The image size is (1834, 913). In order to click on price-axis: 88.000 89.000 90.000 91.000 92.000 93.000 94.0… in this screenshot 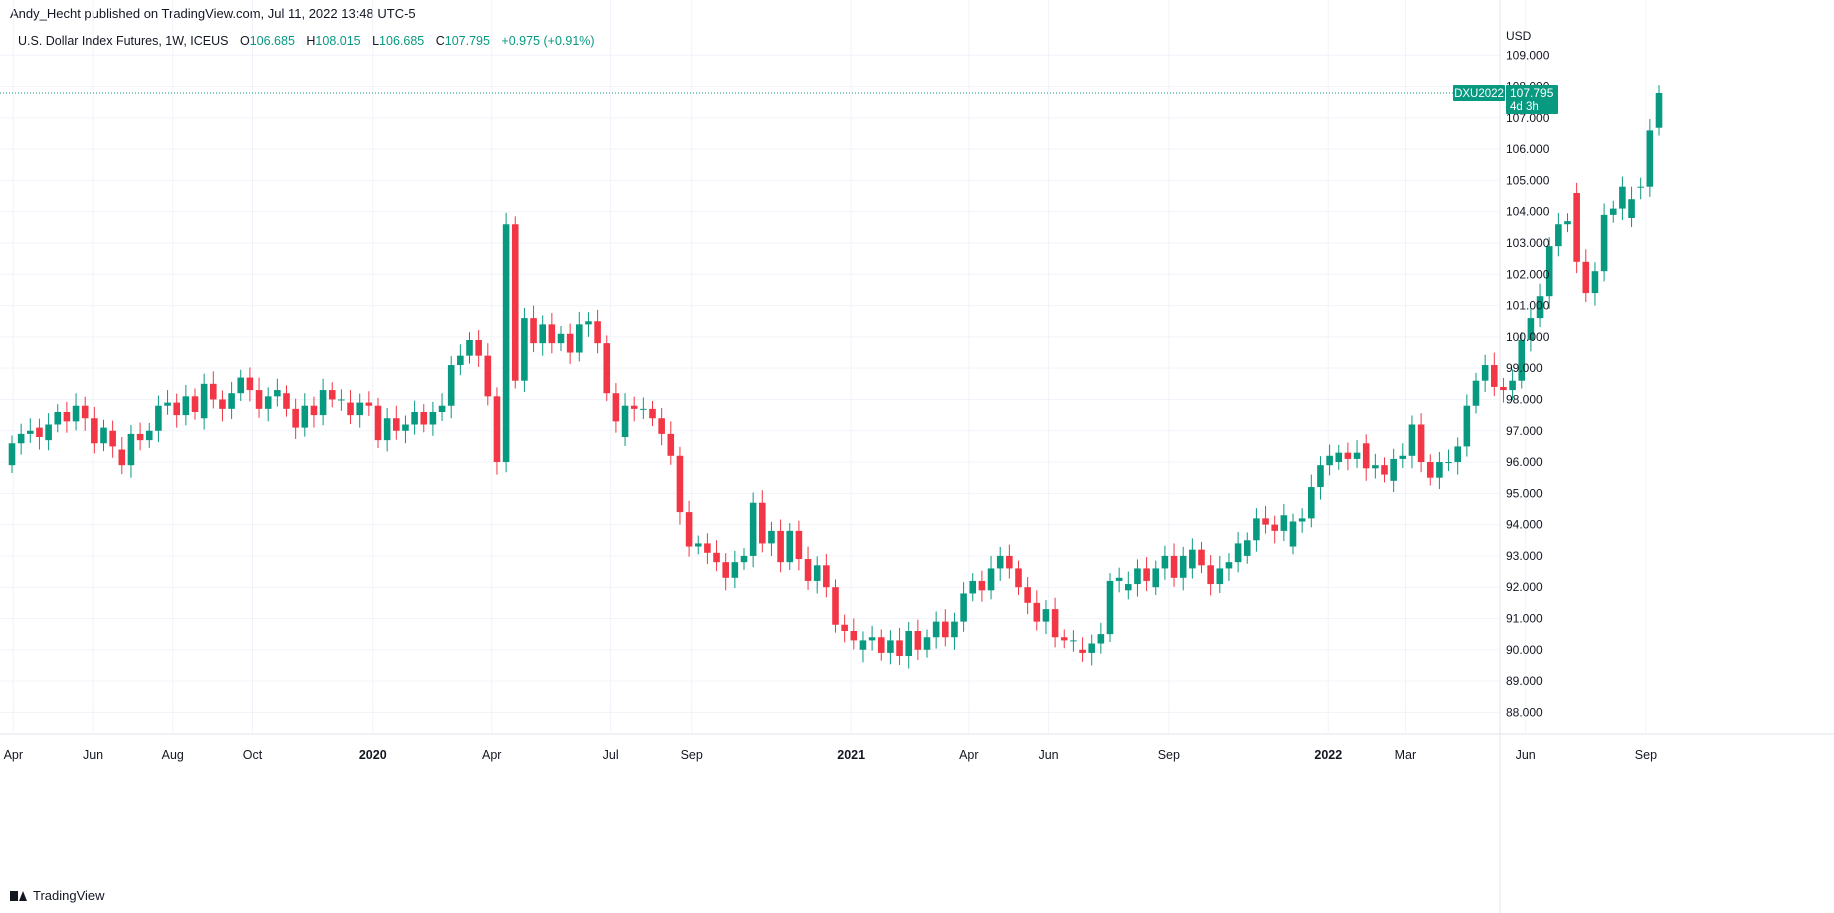, I will do `click(1528, 374)`.